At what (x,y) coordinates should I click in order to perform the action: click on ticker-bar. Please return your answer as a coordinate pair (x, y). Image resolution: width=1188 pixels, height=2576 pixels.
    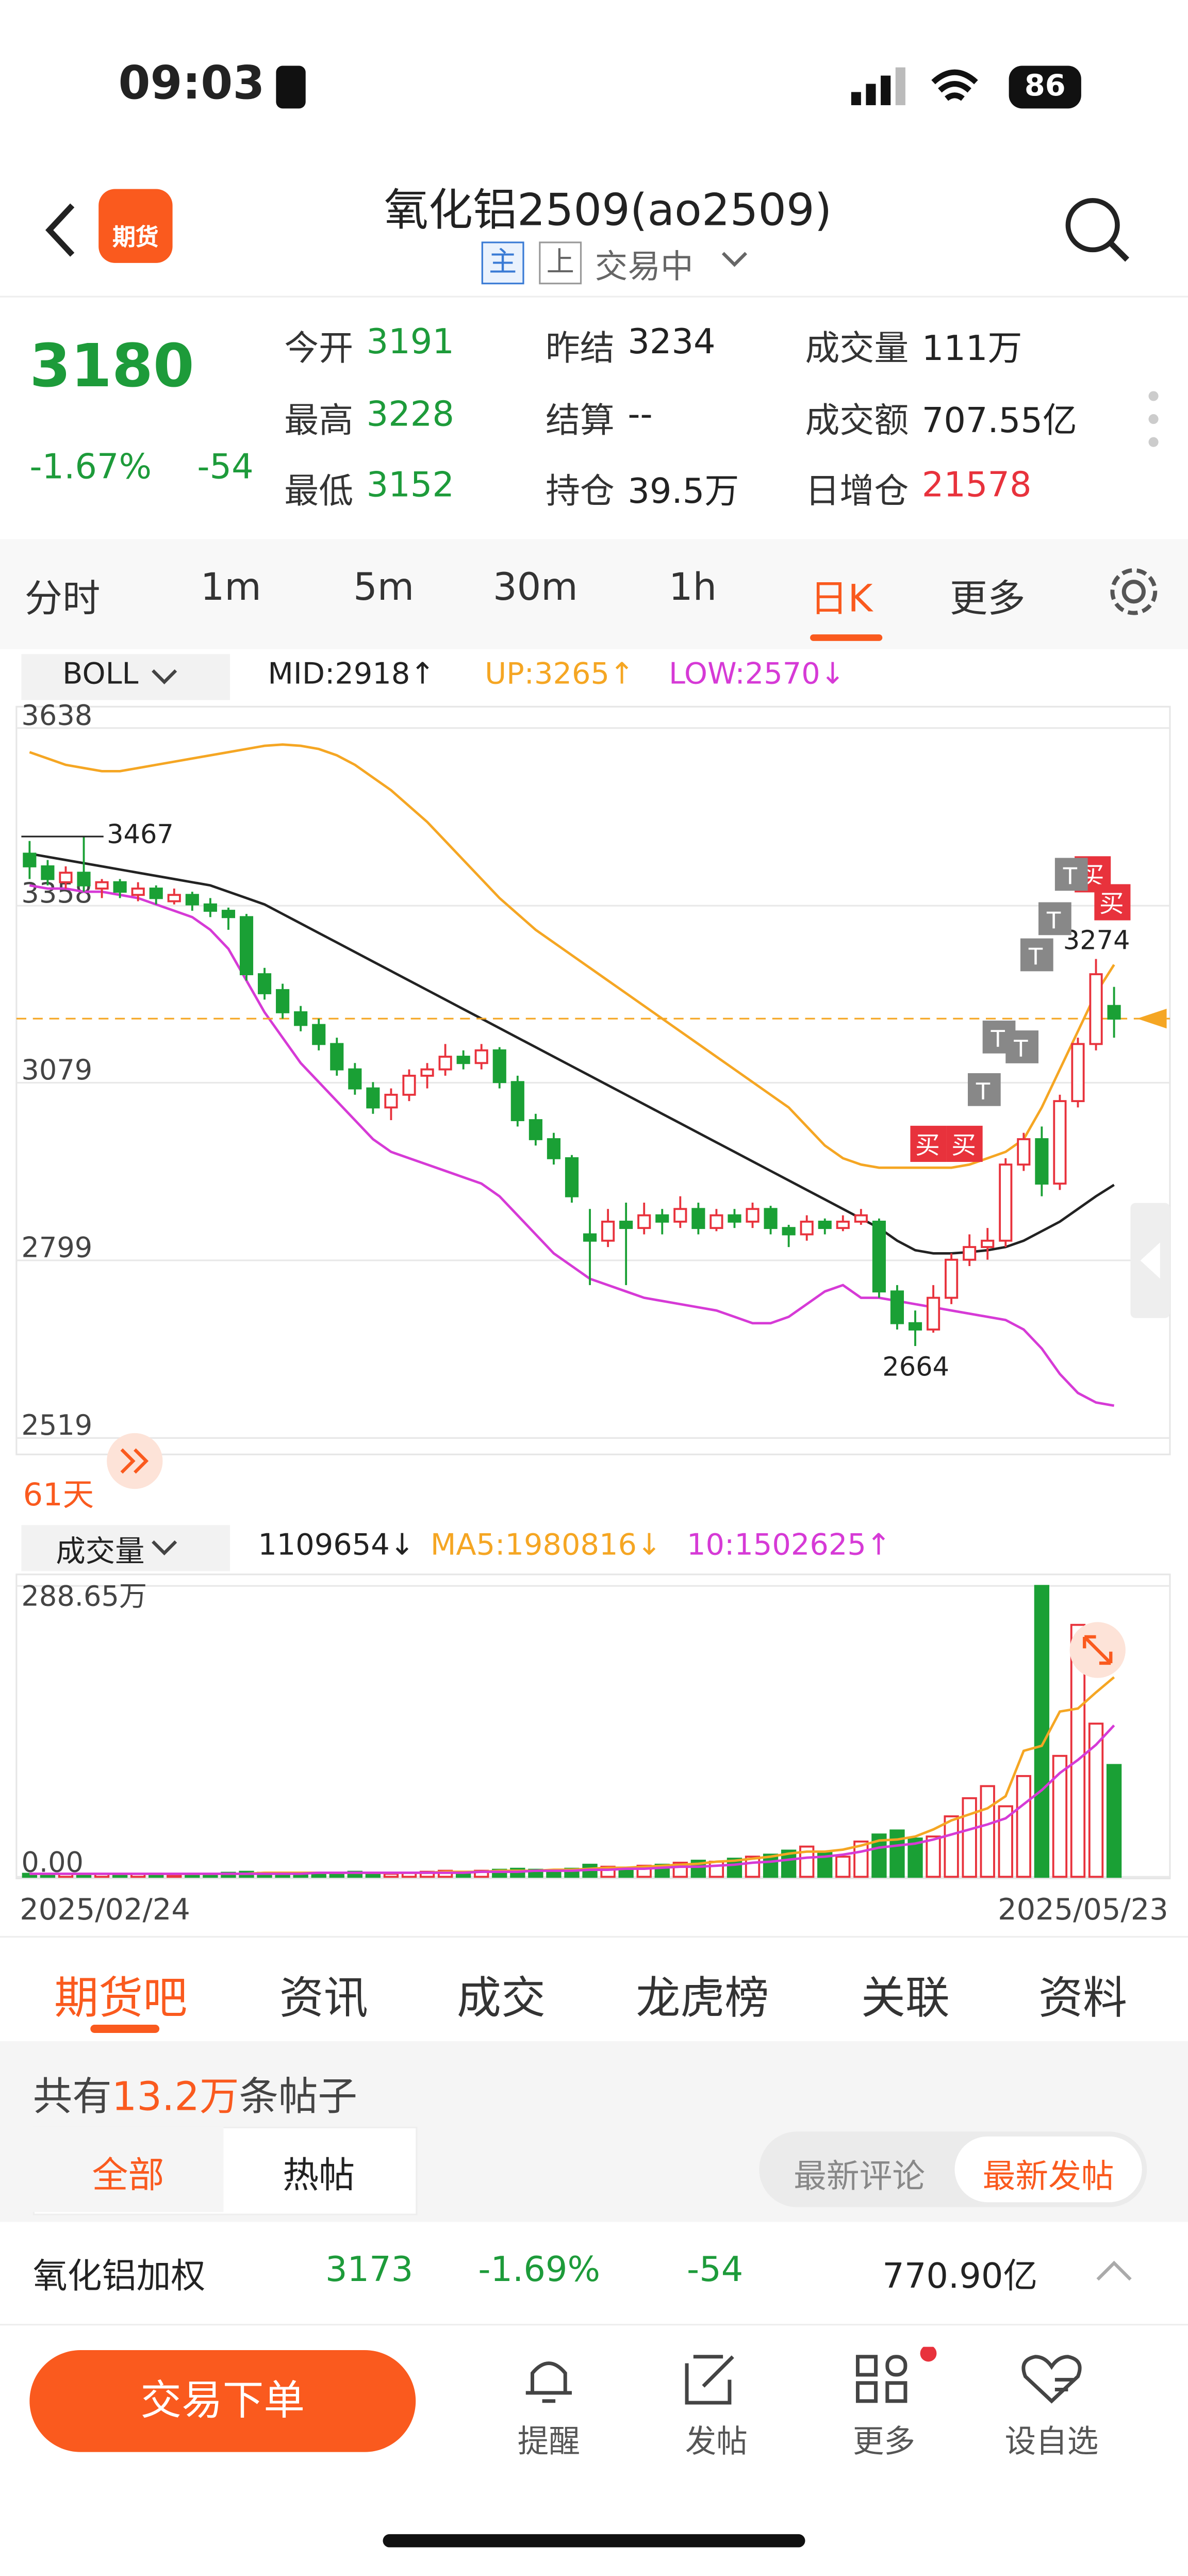
    Looking at the image, I should click on (594, 2274).